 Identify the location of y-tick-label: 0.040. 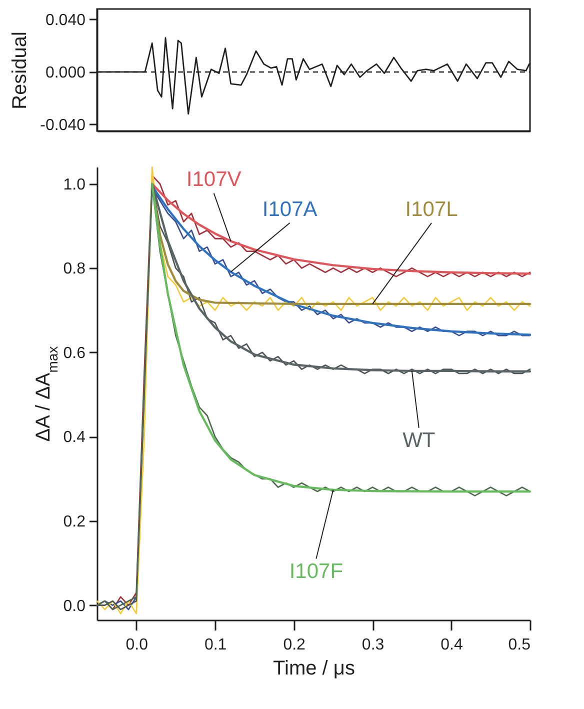
(65, 20).